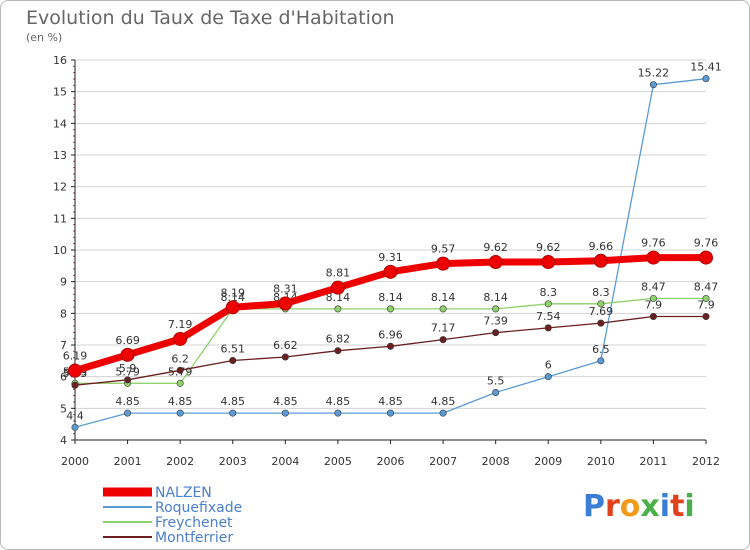 This screenshot has width=750, height=550. I want to click on y-tick-label: 4, so click(63, 440).